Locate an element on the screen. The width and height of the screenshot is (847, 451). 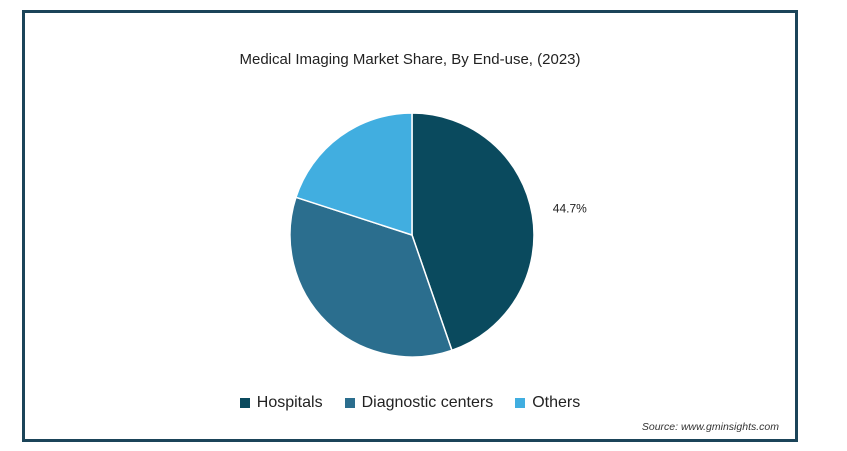
legend-swatch-others is located at coordinates (520, 403).